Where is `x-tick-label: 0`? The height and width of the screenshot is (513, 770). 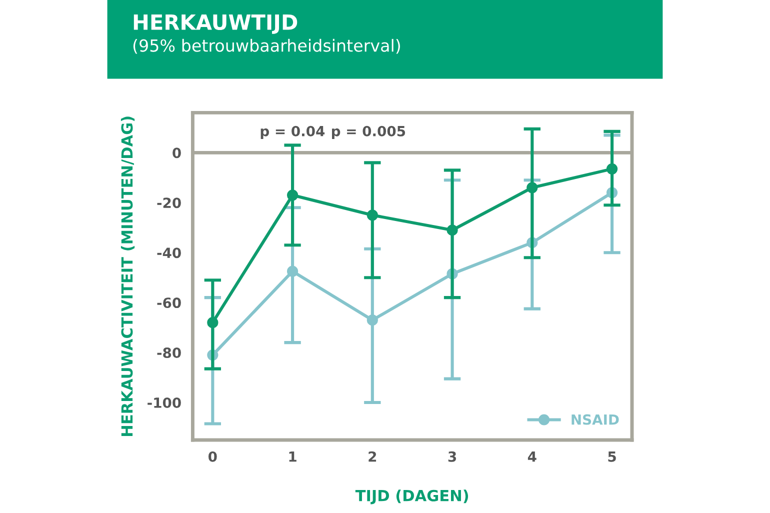 x-tick-label: 0 is located at coordinates (212, 456).